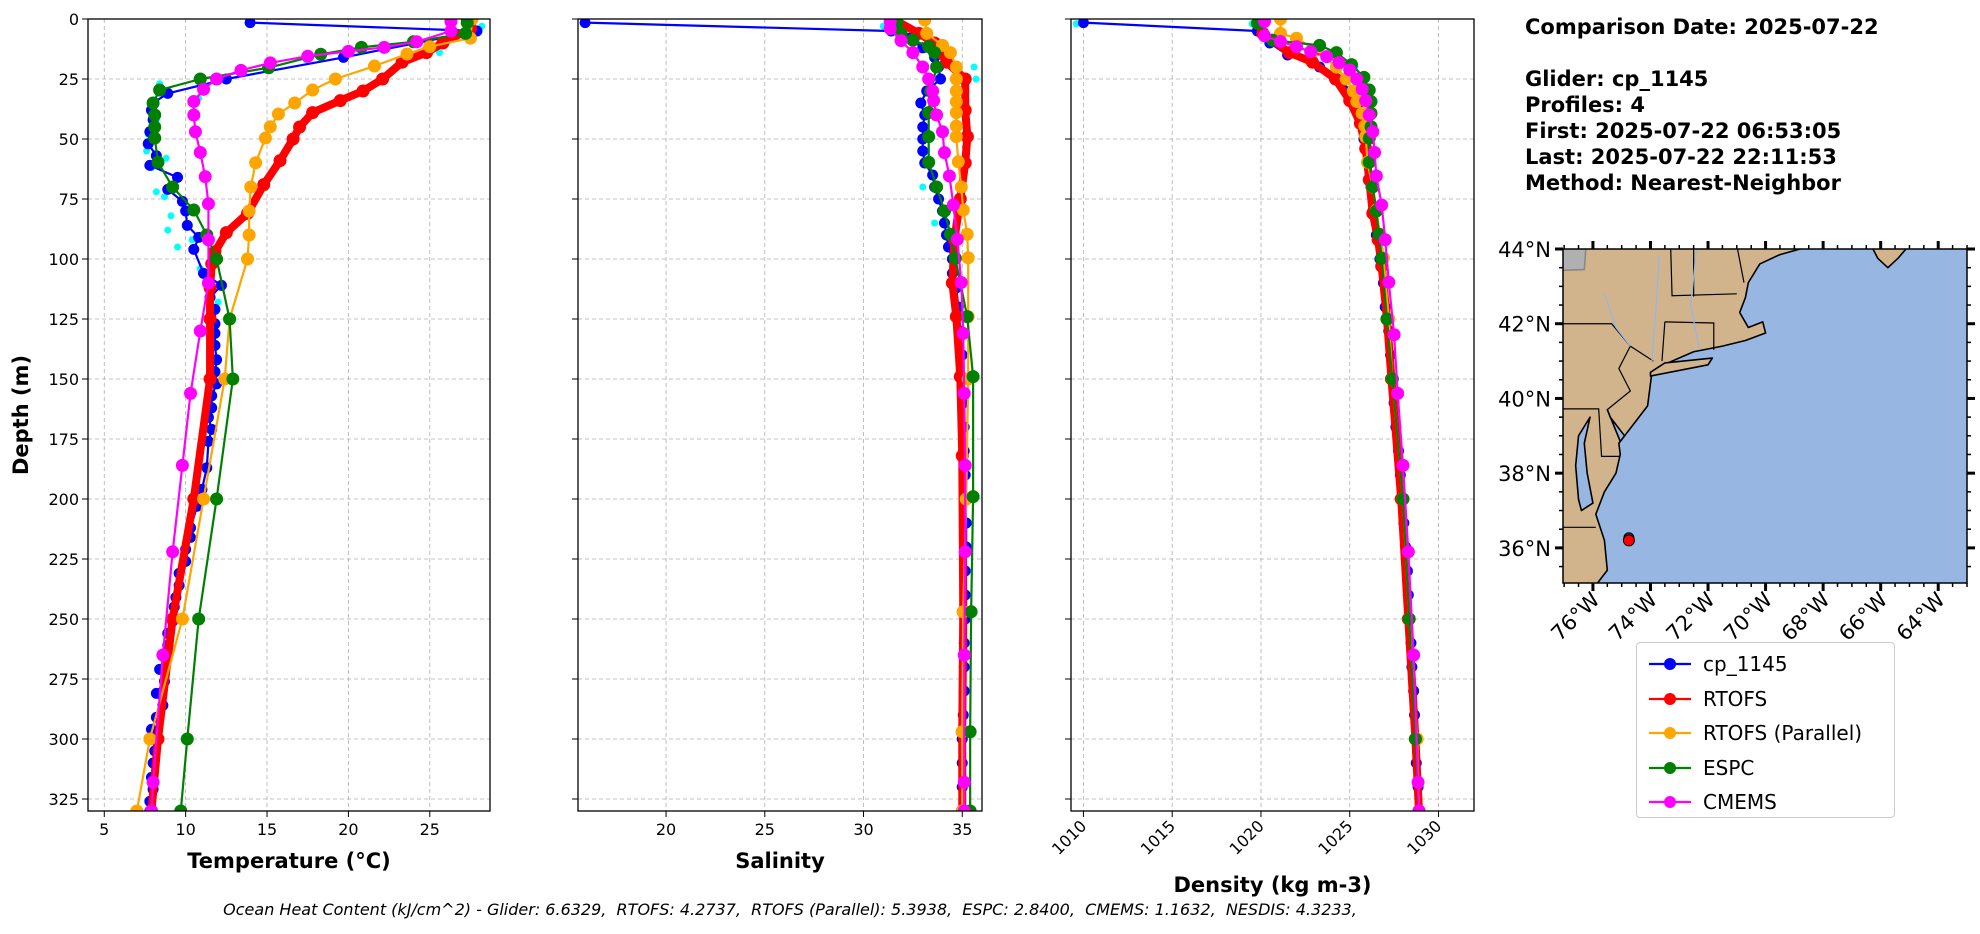 The width and height of the screenshot is (1980, 934). I want to click on rtofs_p-line, so click(304, 415).